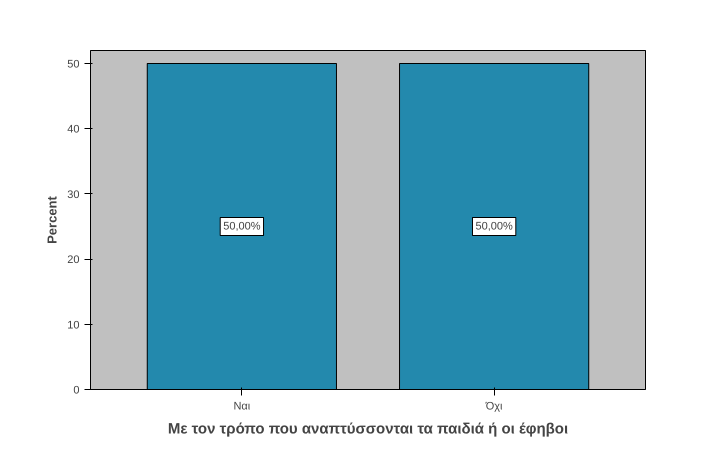 This screenshot has height=463, width=719. What do you see at coordinates (73, 64) in the screenshot?
I see `y-tick-label: 50` at bounding box center [73, 64].